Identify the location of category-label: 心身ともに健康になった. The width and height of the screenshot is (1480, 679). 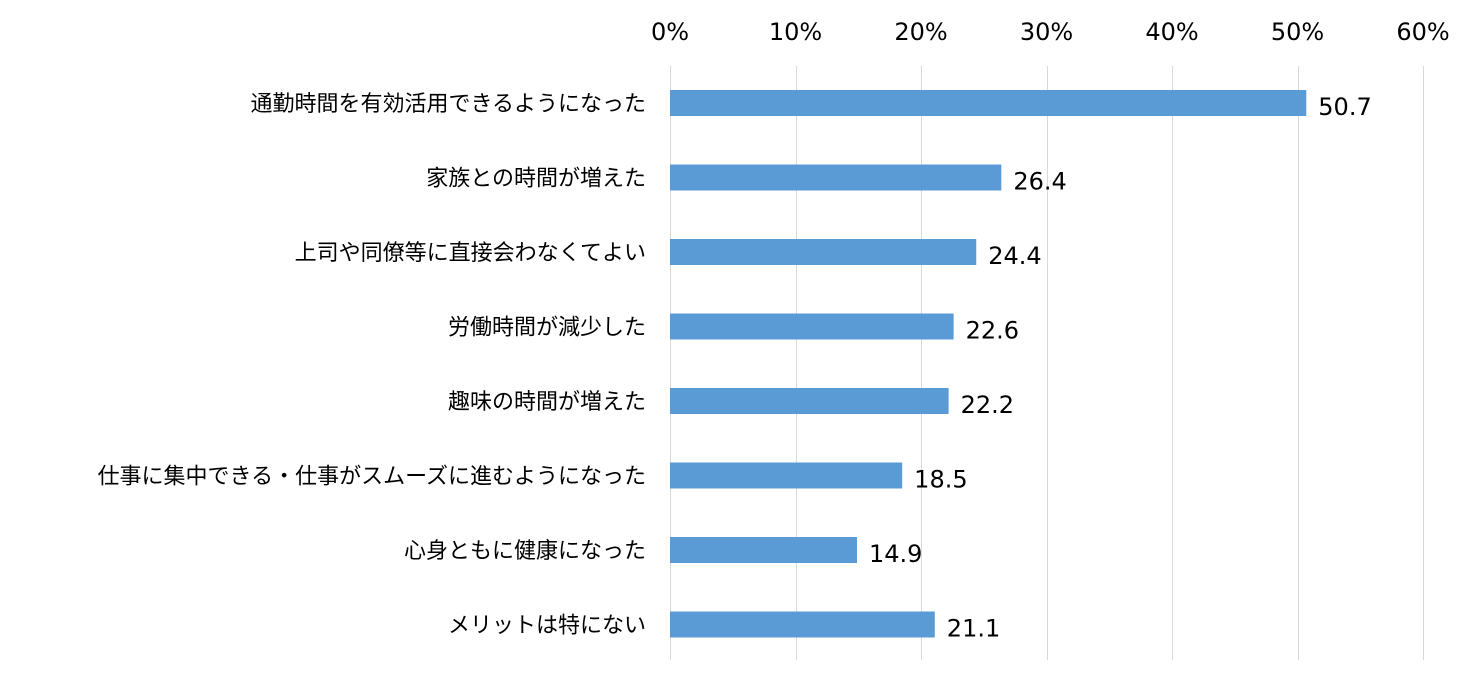
(525, 551).